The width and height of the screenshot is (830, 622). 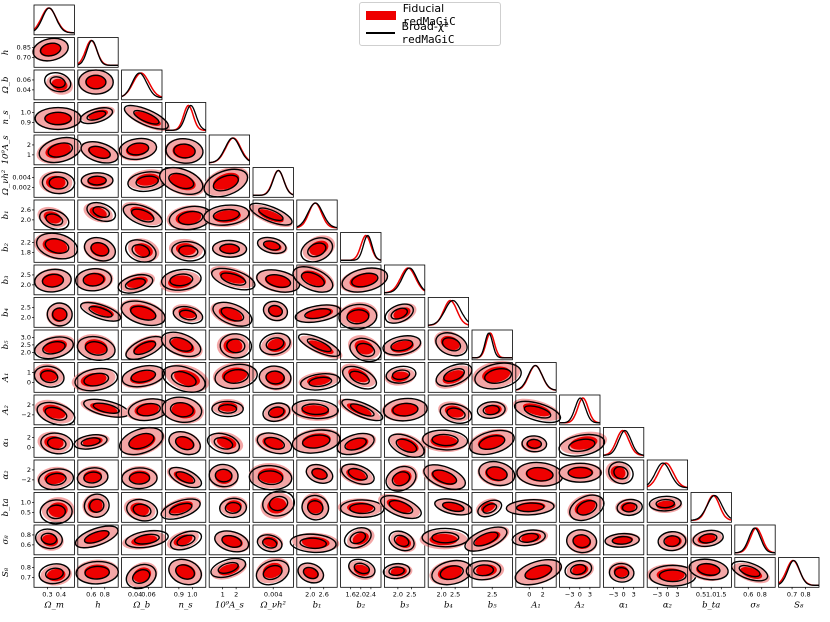 I want to click on y-axis-label-b3: b₃, so click(x=6, y=279).